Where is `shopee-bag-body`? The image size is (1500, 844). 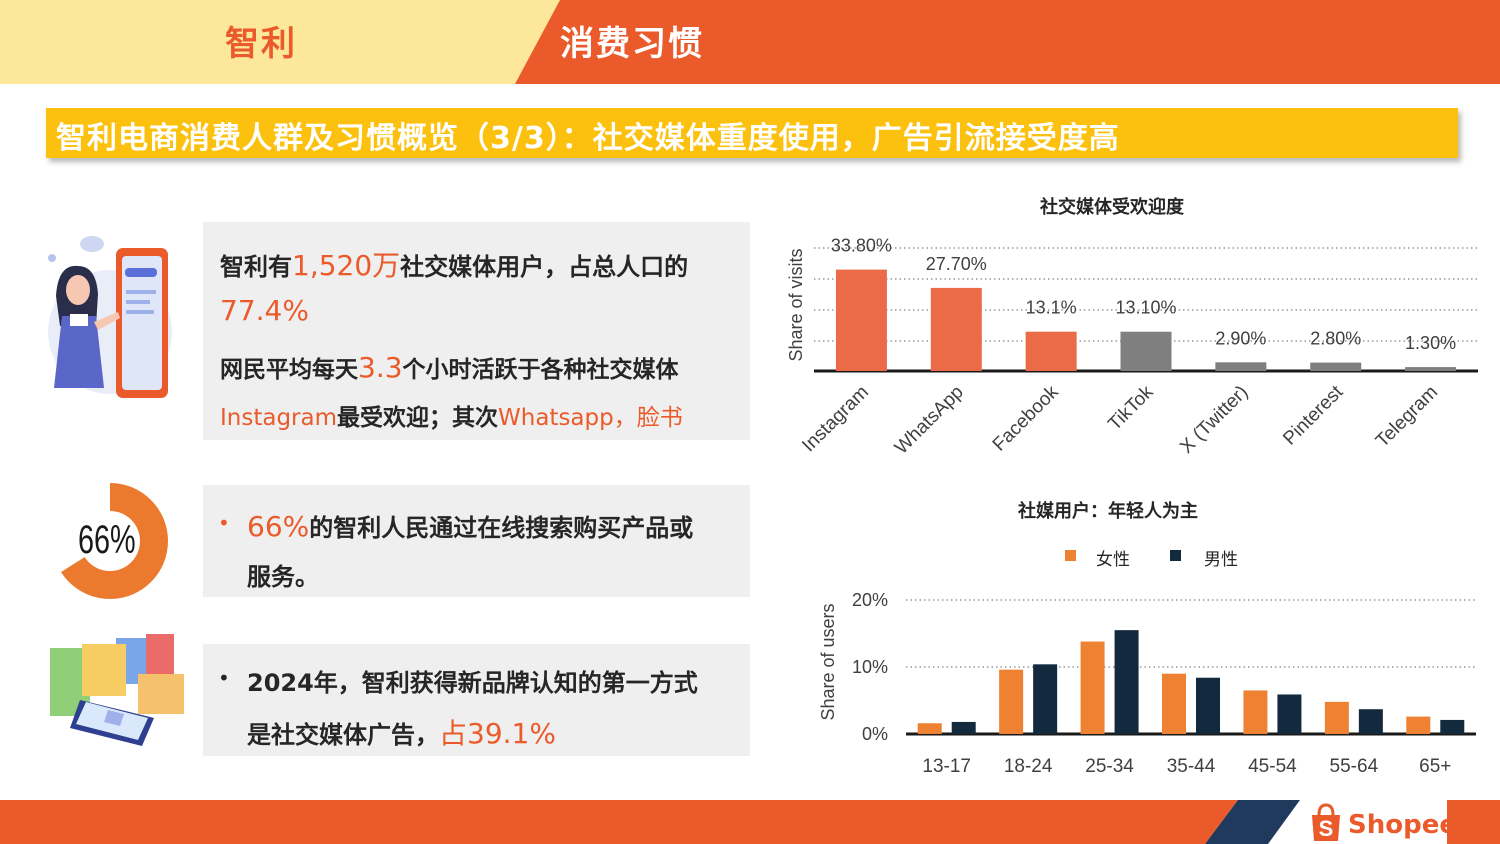 shopee-bag-body is located at coordinates (1326, 828).